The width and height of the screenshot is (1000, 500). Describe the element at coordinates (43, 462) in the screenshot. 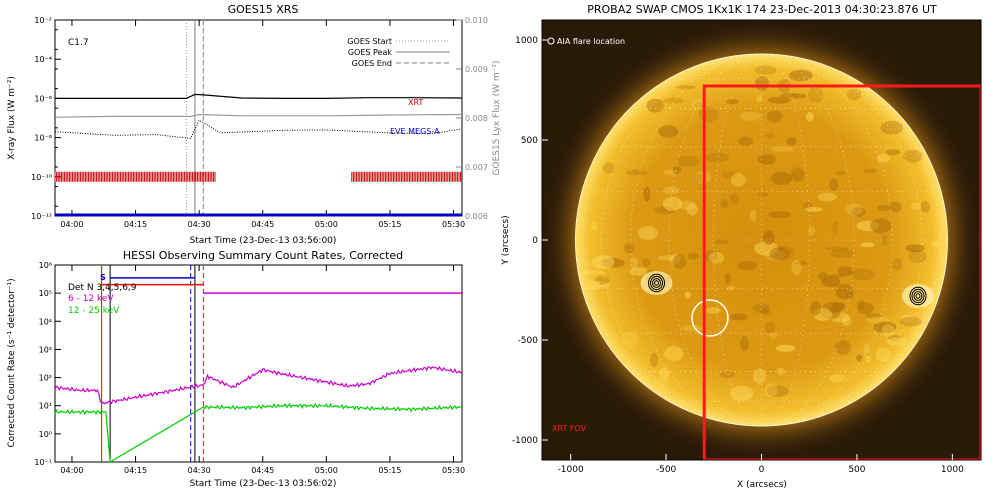

I see `hessi-ytick-label: 10⁻¹` at that location.